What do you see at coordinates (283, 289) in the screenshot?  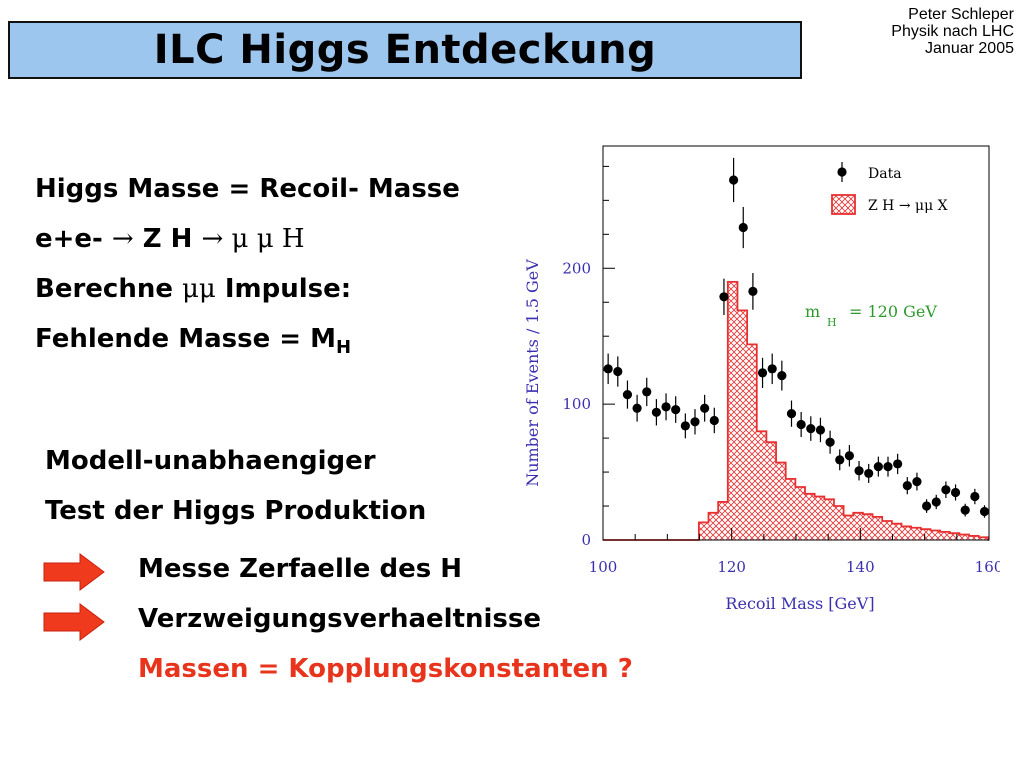 I see `line-impulse-post: Impulse:` at bounding box center [283, 289].